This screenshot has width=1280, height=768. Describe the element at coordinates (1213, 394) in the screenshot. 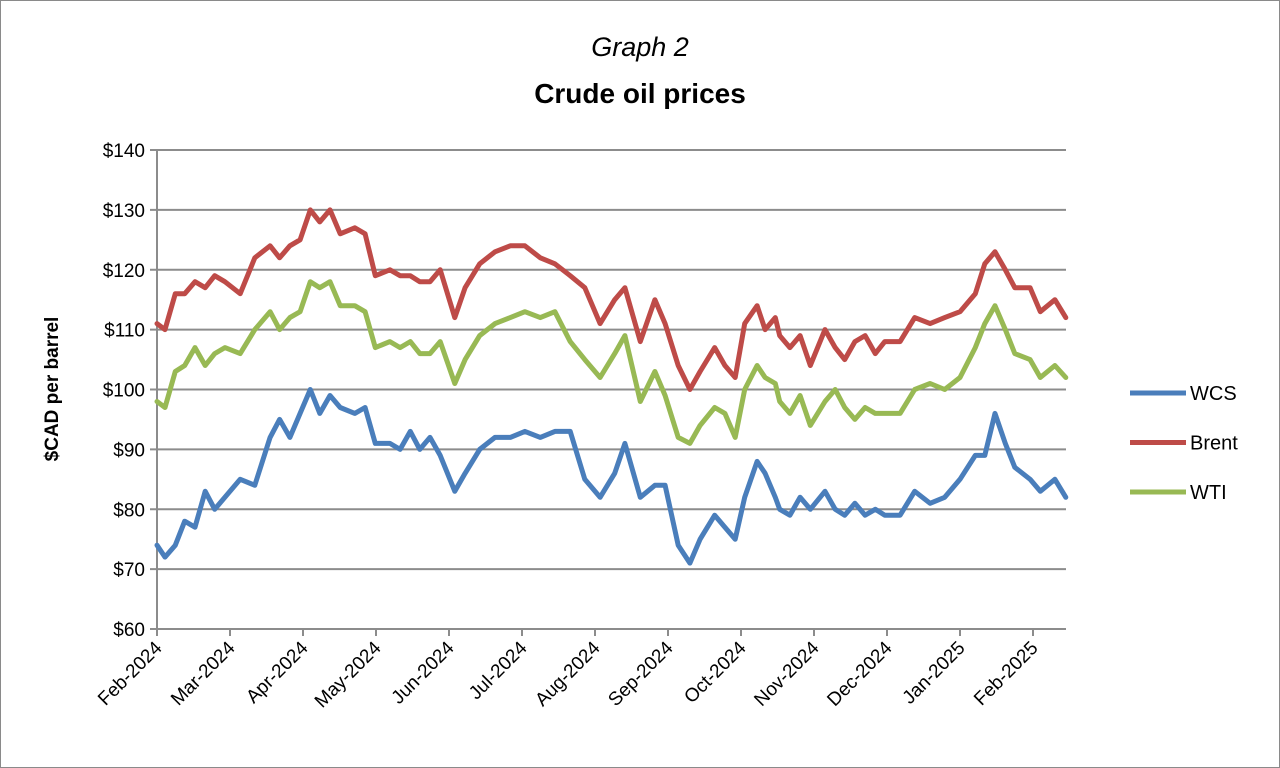

I see `legend-label-wcs: WCS` at that location.